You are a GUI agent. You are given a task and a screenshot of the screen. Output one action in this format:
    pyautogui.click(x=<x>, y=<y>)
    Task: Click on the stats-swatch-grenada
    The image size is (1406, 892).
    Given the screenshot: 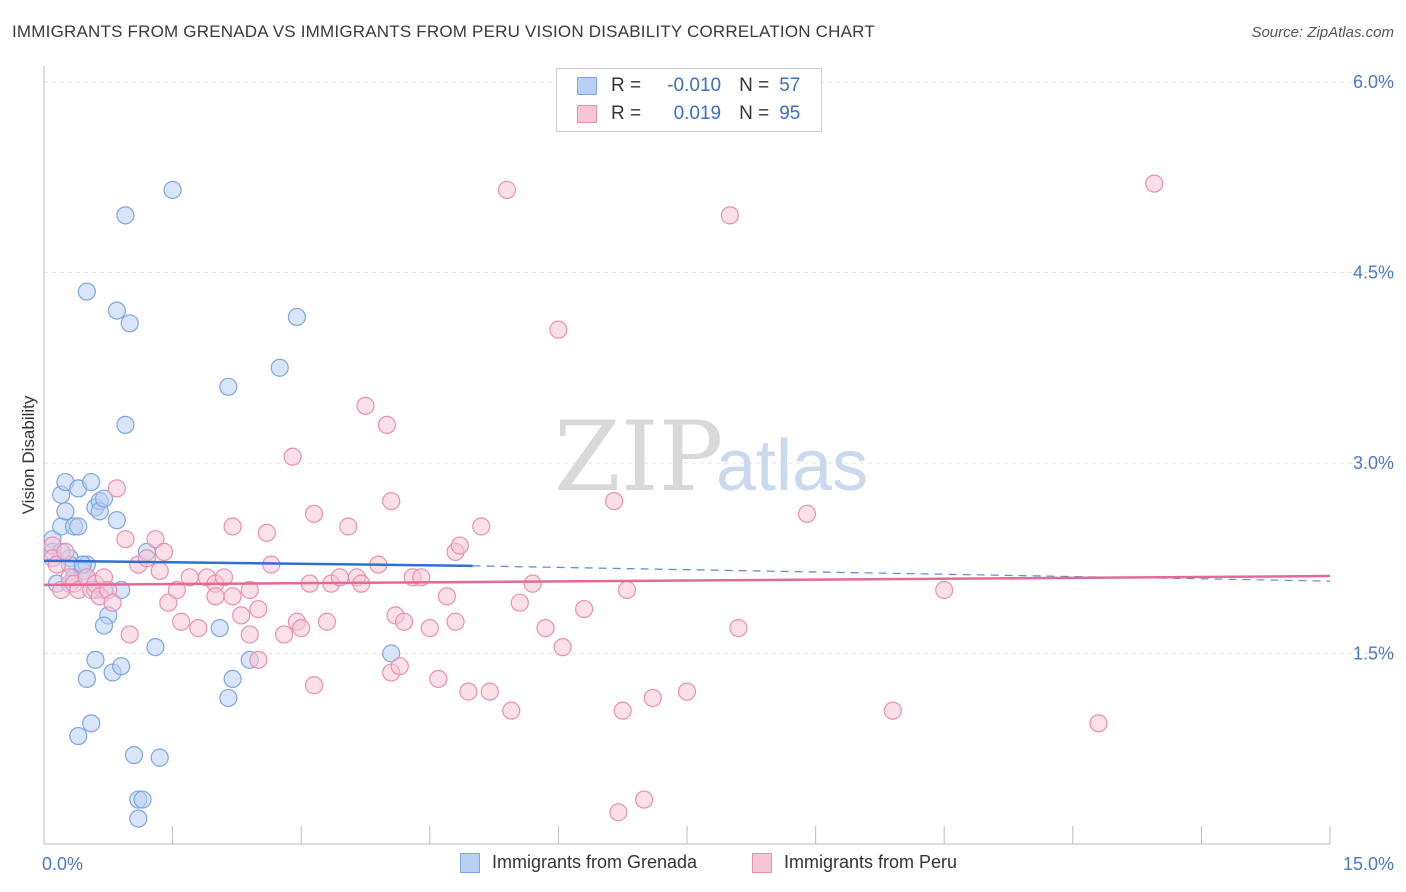 What is the action you would take?
    pyautogui.click(x=587, y=86)
    